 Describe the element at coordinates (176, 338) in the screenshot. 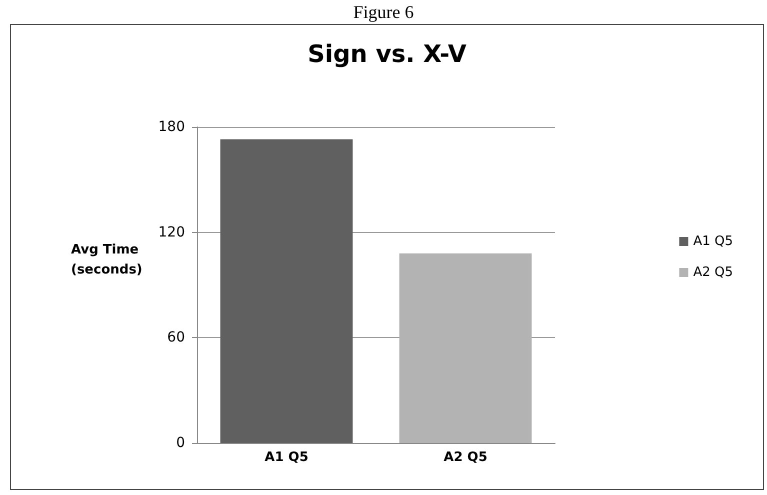

I see `y-tick-label: 60` at that location.